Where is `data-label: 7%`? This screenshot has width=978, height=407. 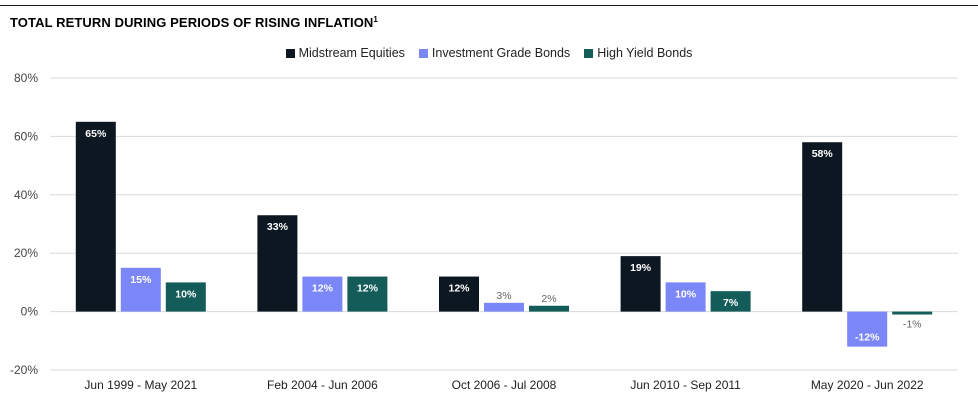 data-label: 7% is located at coordinates (731, 303).